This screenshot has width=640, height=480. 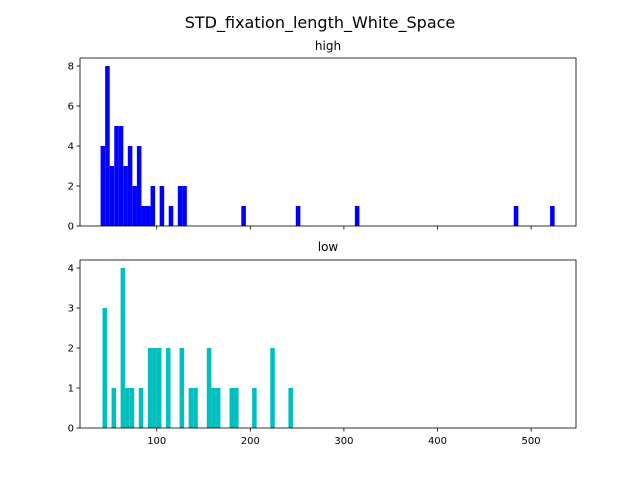 What do you see at coordinates (531, 441) in the screenshot?
I see `x-tick-label-low-4: 500` at bounding box center [531, 441].